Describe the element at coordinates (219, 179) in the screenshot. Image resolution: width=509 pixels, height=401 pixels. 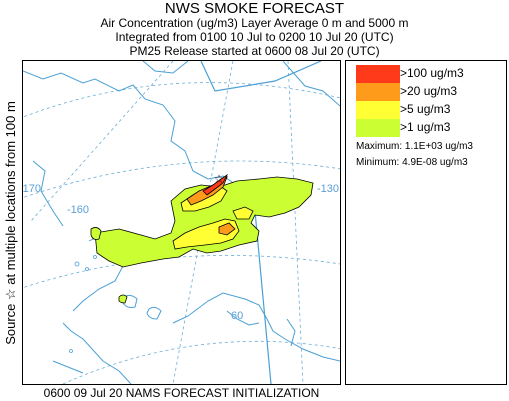
I see `source-marker-icon: ☆` at that location.